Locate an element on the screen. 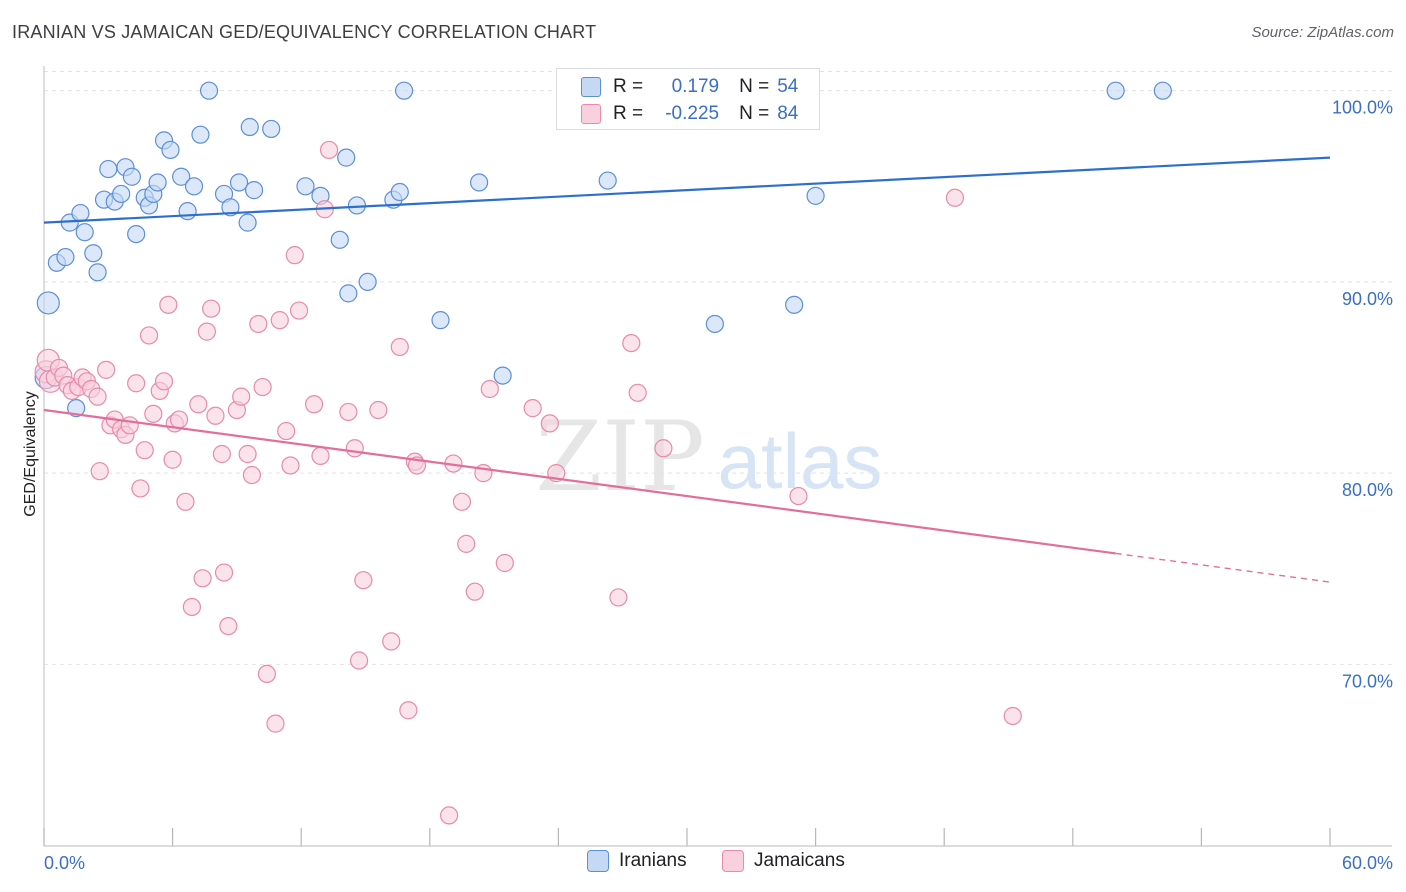 The width and height of the screenshot is (1406, 892). y-tick-label: 100.0% is located at coordinates (1362, 108).